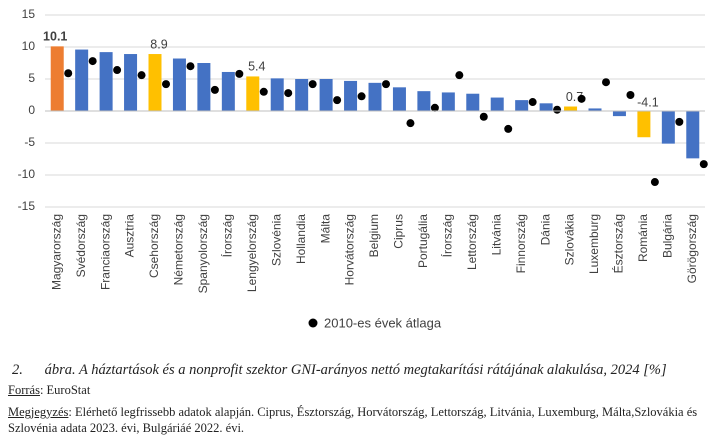  Describe the element at coordinates (668, 236) in the screenshot. I see `x-tick-label: Bulgária` at that location.